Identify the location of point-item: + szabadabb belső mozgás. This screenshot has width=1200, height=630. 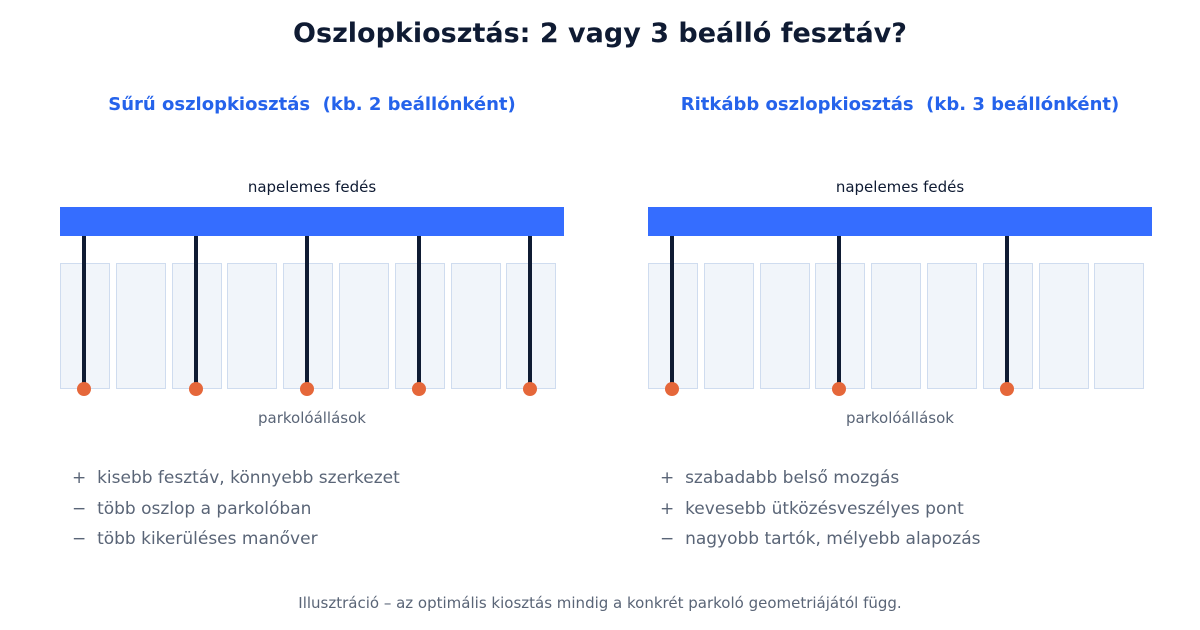
(779, 478).